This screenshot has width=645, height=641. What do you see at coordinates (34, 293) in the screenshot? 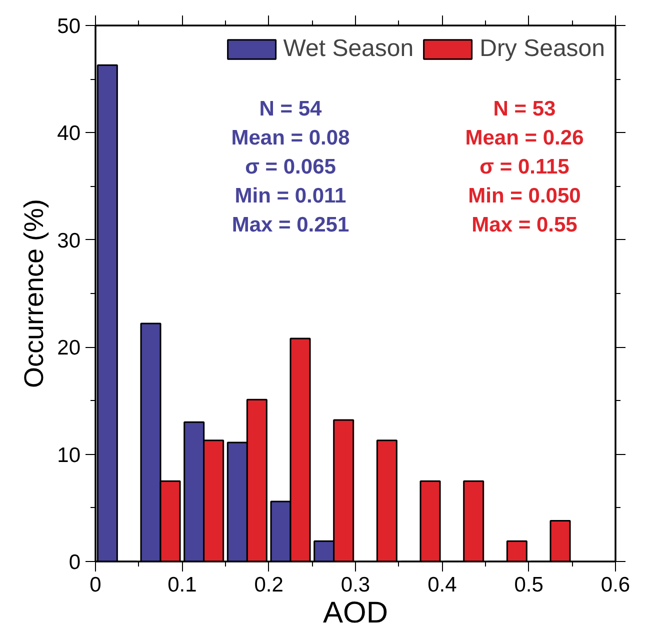
I see `y-axis-title: Occurrence (%)` at bounding box center [34, 293].